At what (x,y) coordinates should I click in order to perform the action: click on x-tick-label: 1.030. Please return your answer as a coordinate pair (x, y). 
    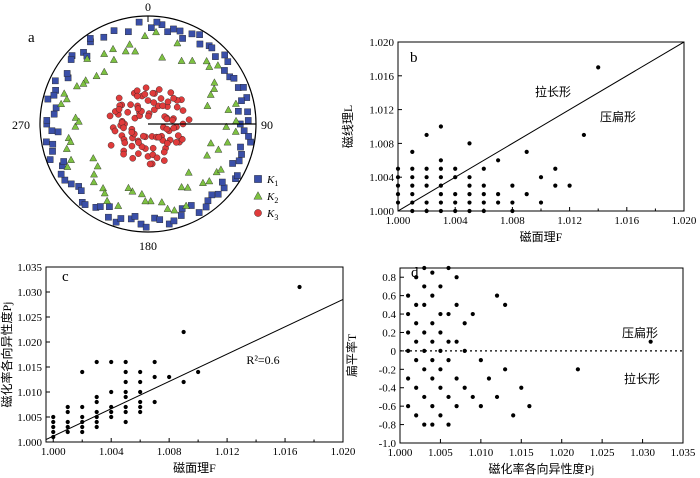
    Looking at the image, I should click on (642, 453).